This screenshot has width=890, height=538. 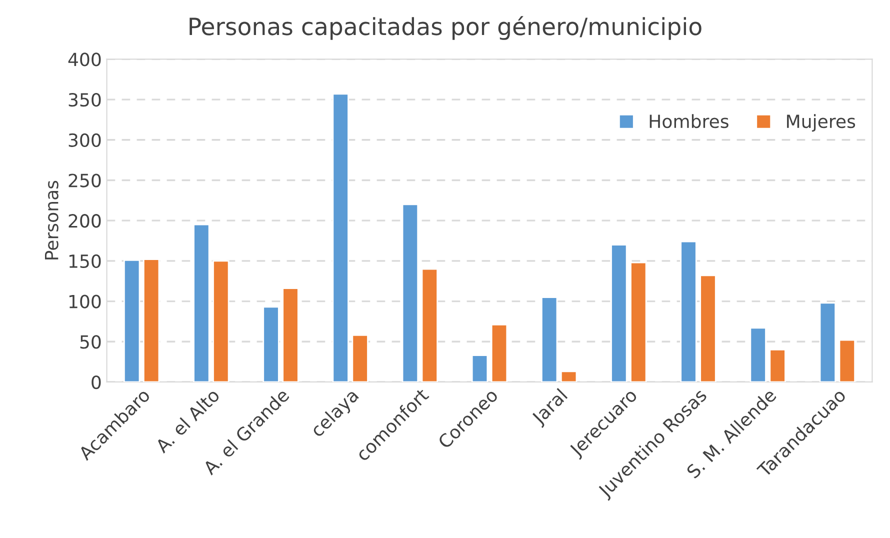 What do you see at coordinates (689, 121) in the screenshot?
I see `legend-label: Hombres` at bounding box center [689, 121].